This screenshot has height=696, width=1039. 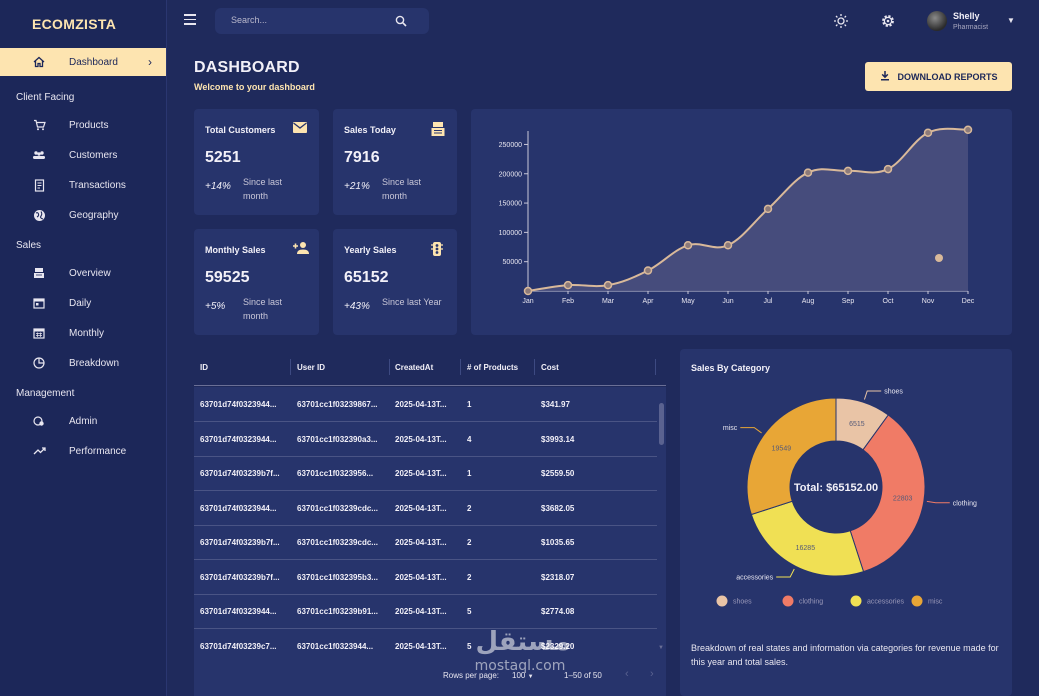 I want to click on stat-card-sales-today: Sales Today 7916 +21% Since last month, so click(x=395, y=162).